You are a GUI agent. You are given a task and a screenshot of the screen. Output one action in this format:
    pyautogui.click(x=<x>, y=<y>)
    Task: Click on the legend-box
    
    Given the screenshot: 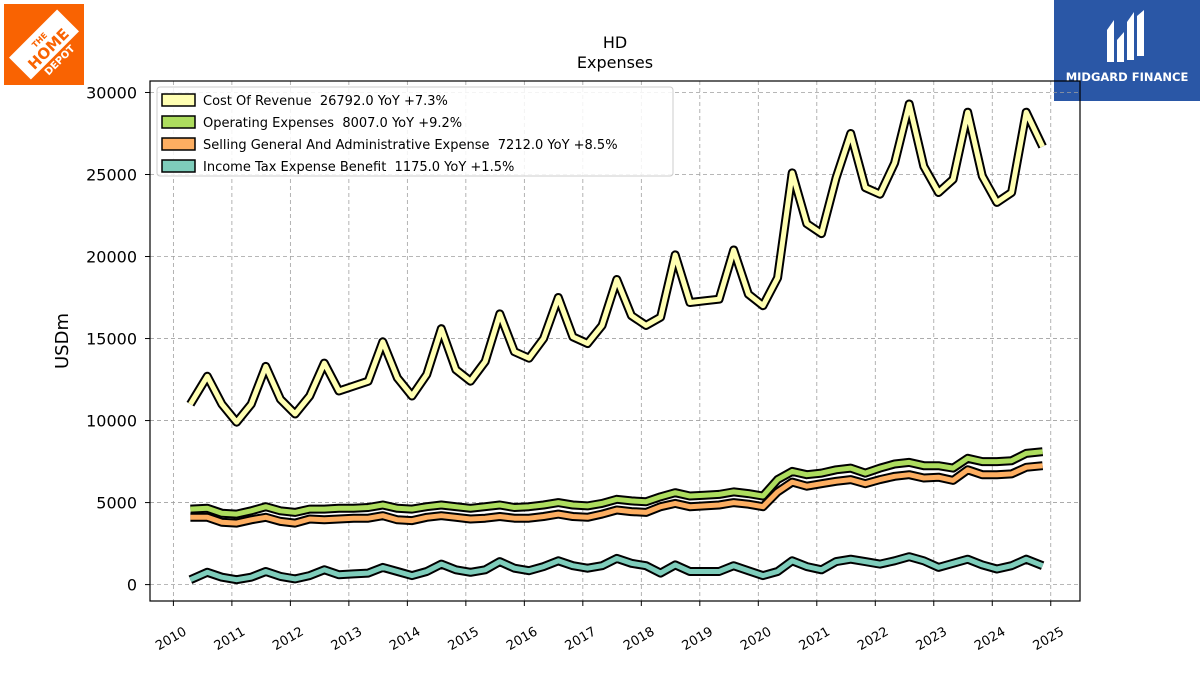 What is the action you would take?
    pyautogui.click(x=415, y=131)
    